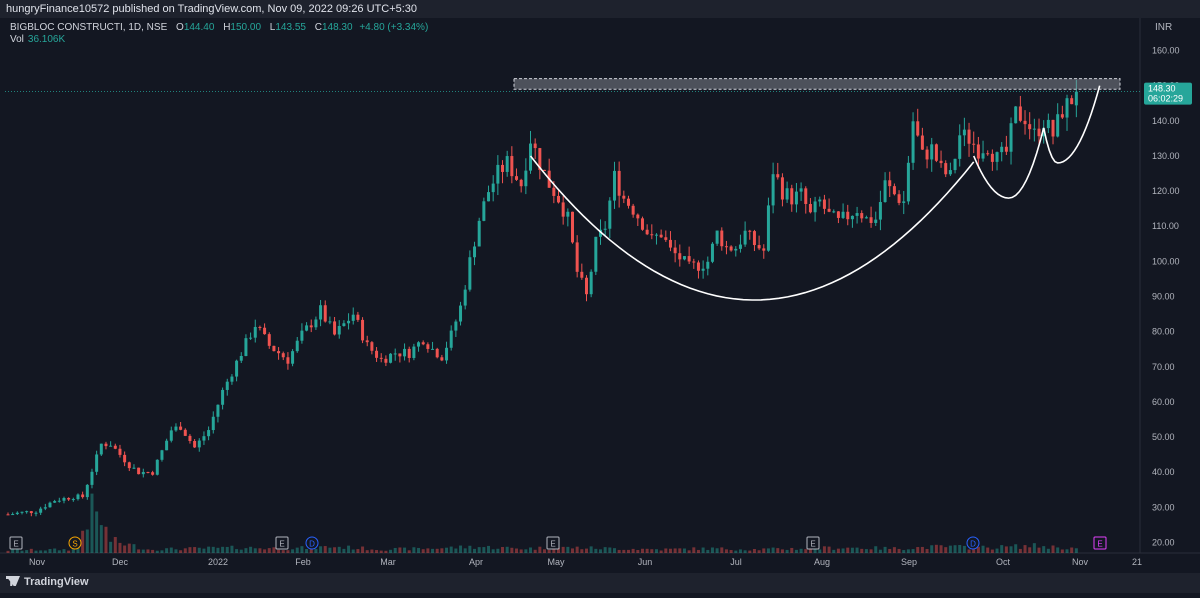 This screenshot has width=1200, height=598. I want to click on cup-curve, so click(752, 228).